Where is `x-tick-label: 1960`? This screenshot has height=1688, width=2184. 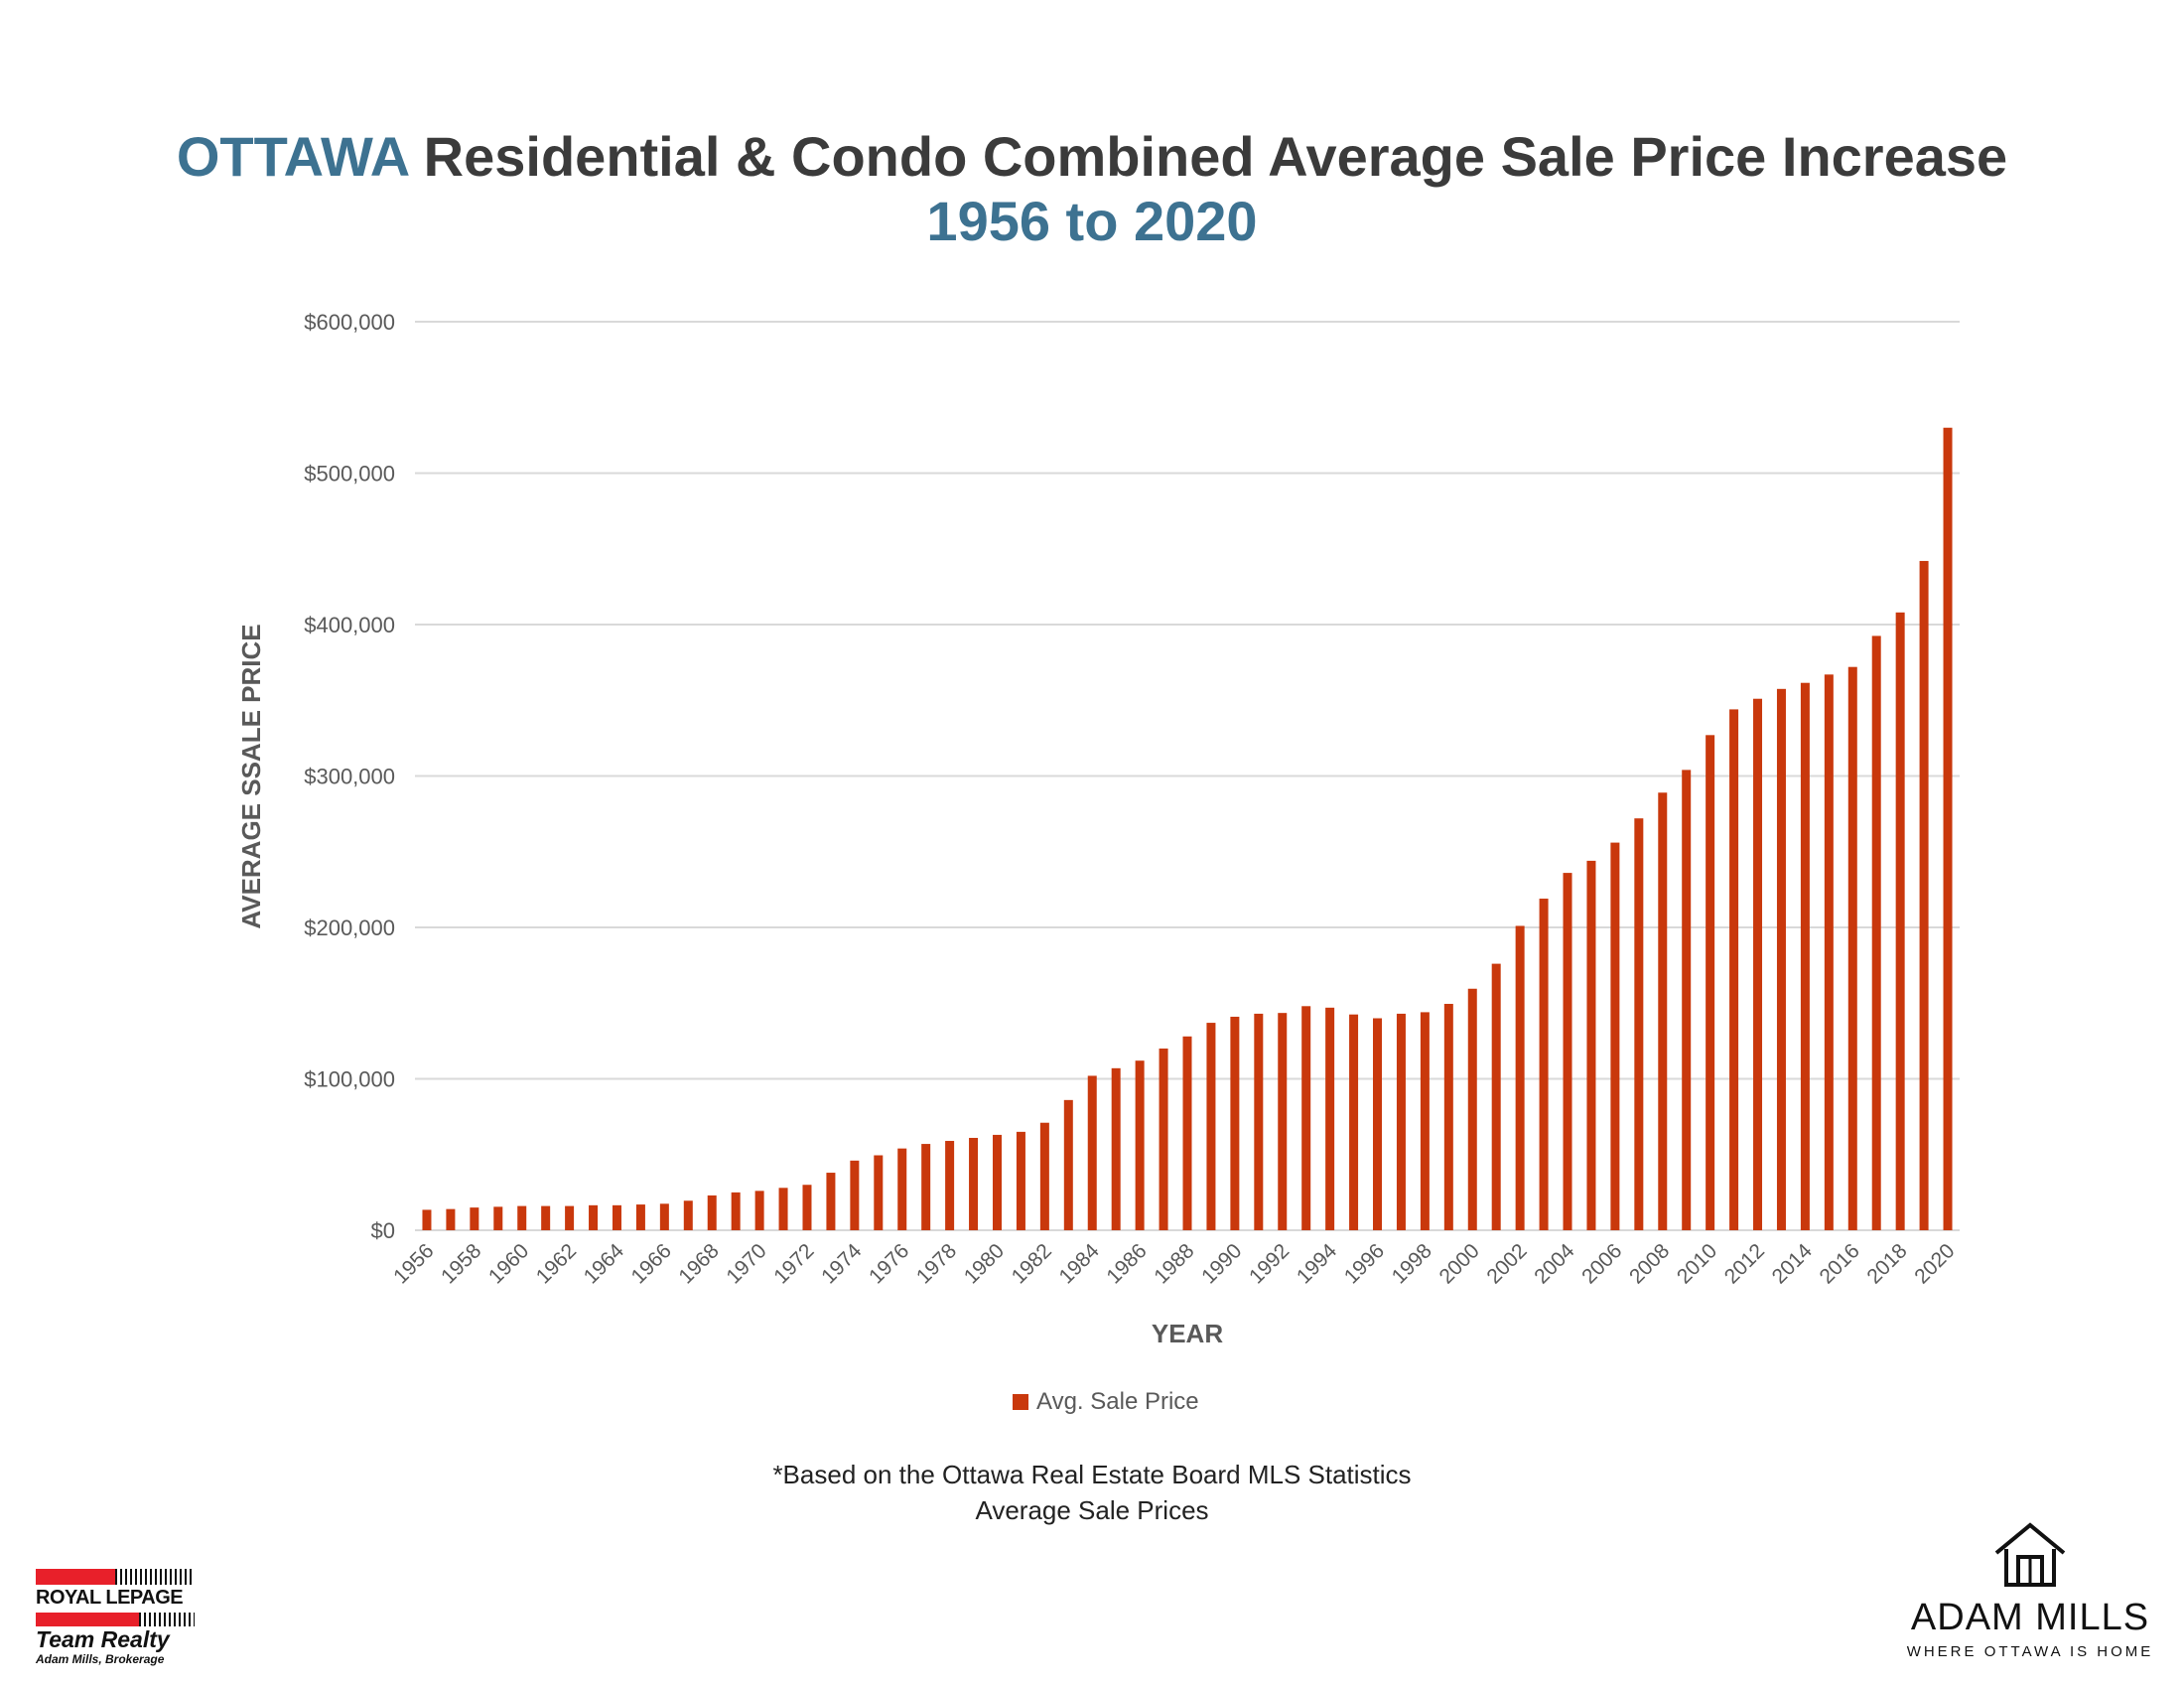 x-tick-label: 1960 is located at coordinates (508, 1263).